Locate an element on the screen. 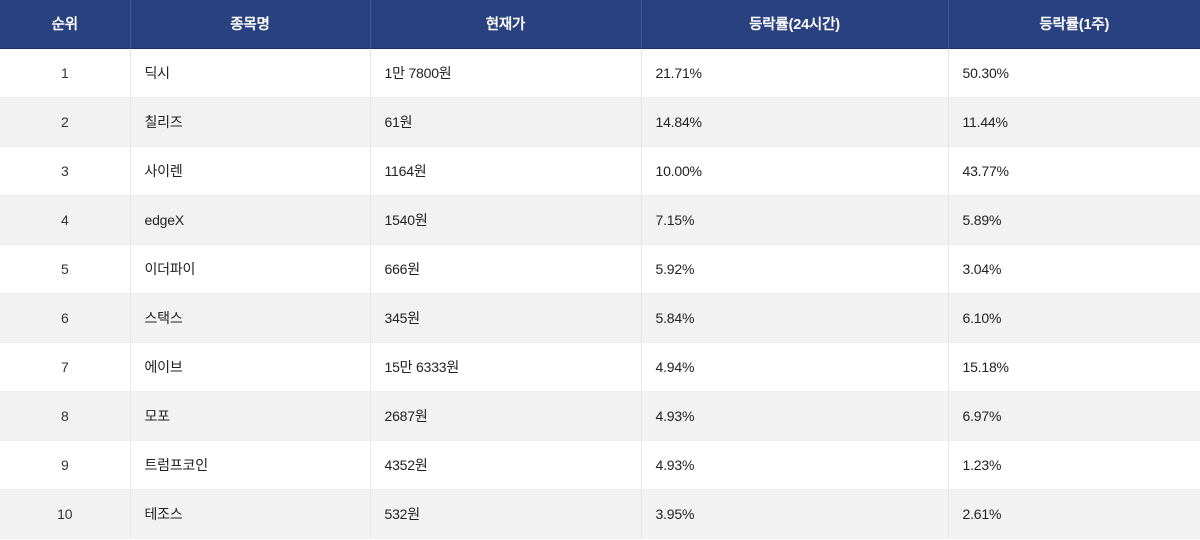 This screenshot has width=1200, height=540. table-row: 5 이더파이 666원 5.92% 3.04% is located at coordinates (600, 269).